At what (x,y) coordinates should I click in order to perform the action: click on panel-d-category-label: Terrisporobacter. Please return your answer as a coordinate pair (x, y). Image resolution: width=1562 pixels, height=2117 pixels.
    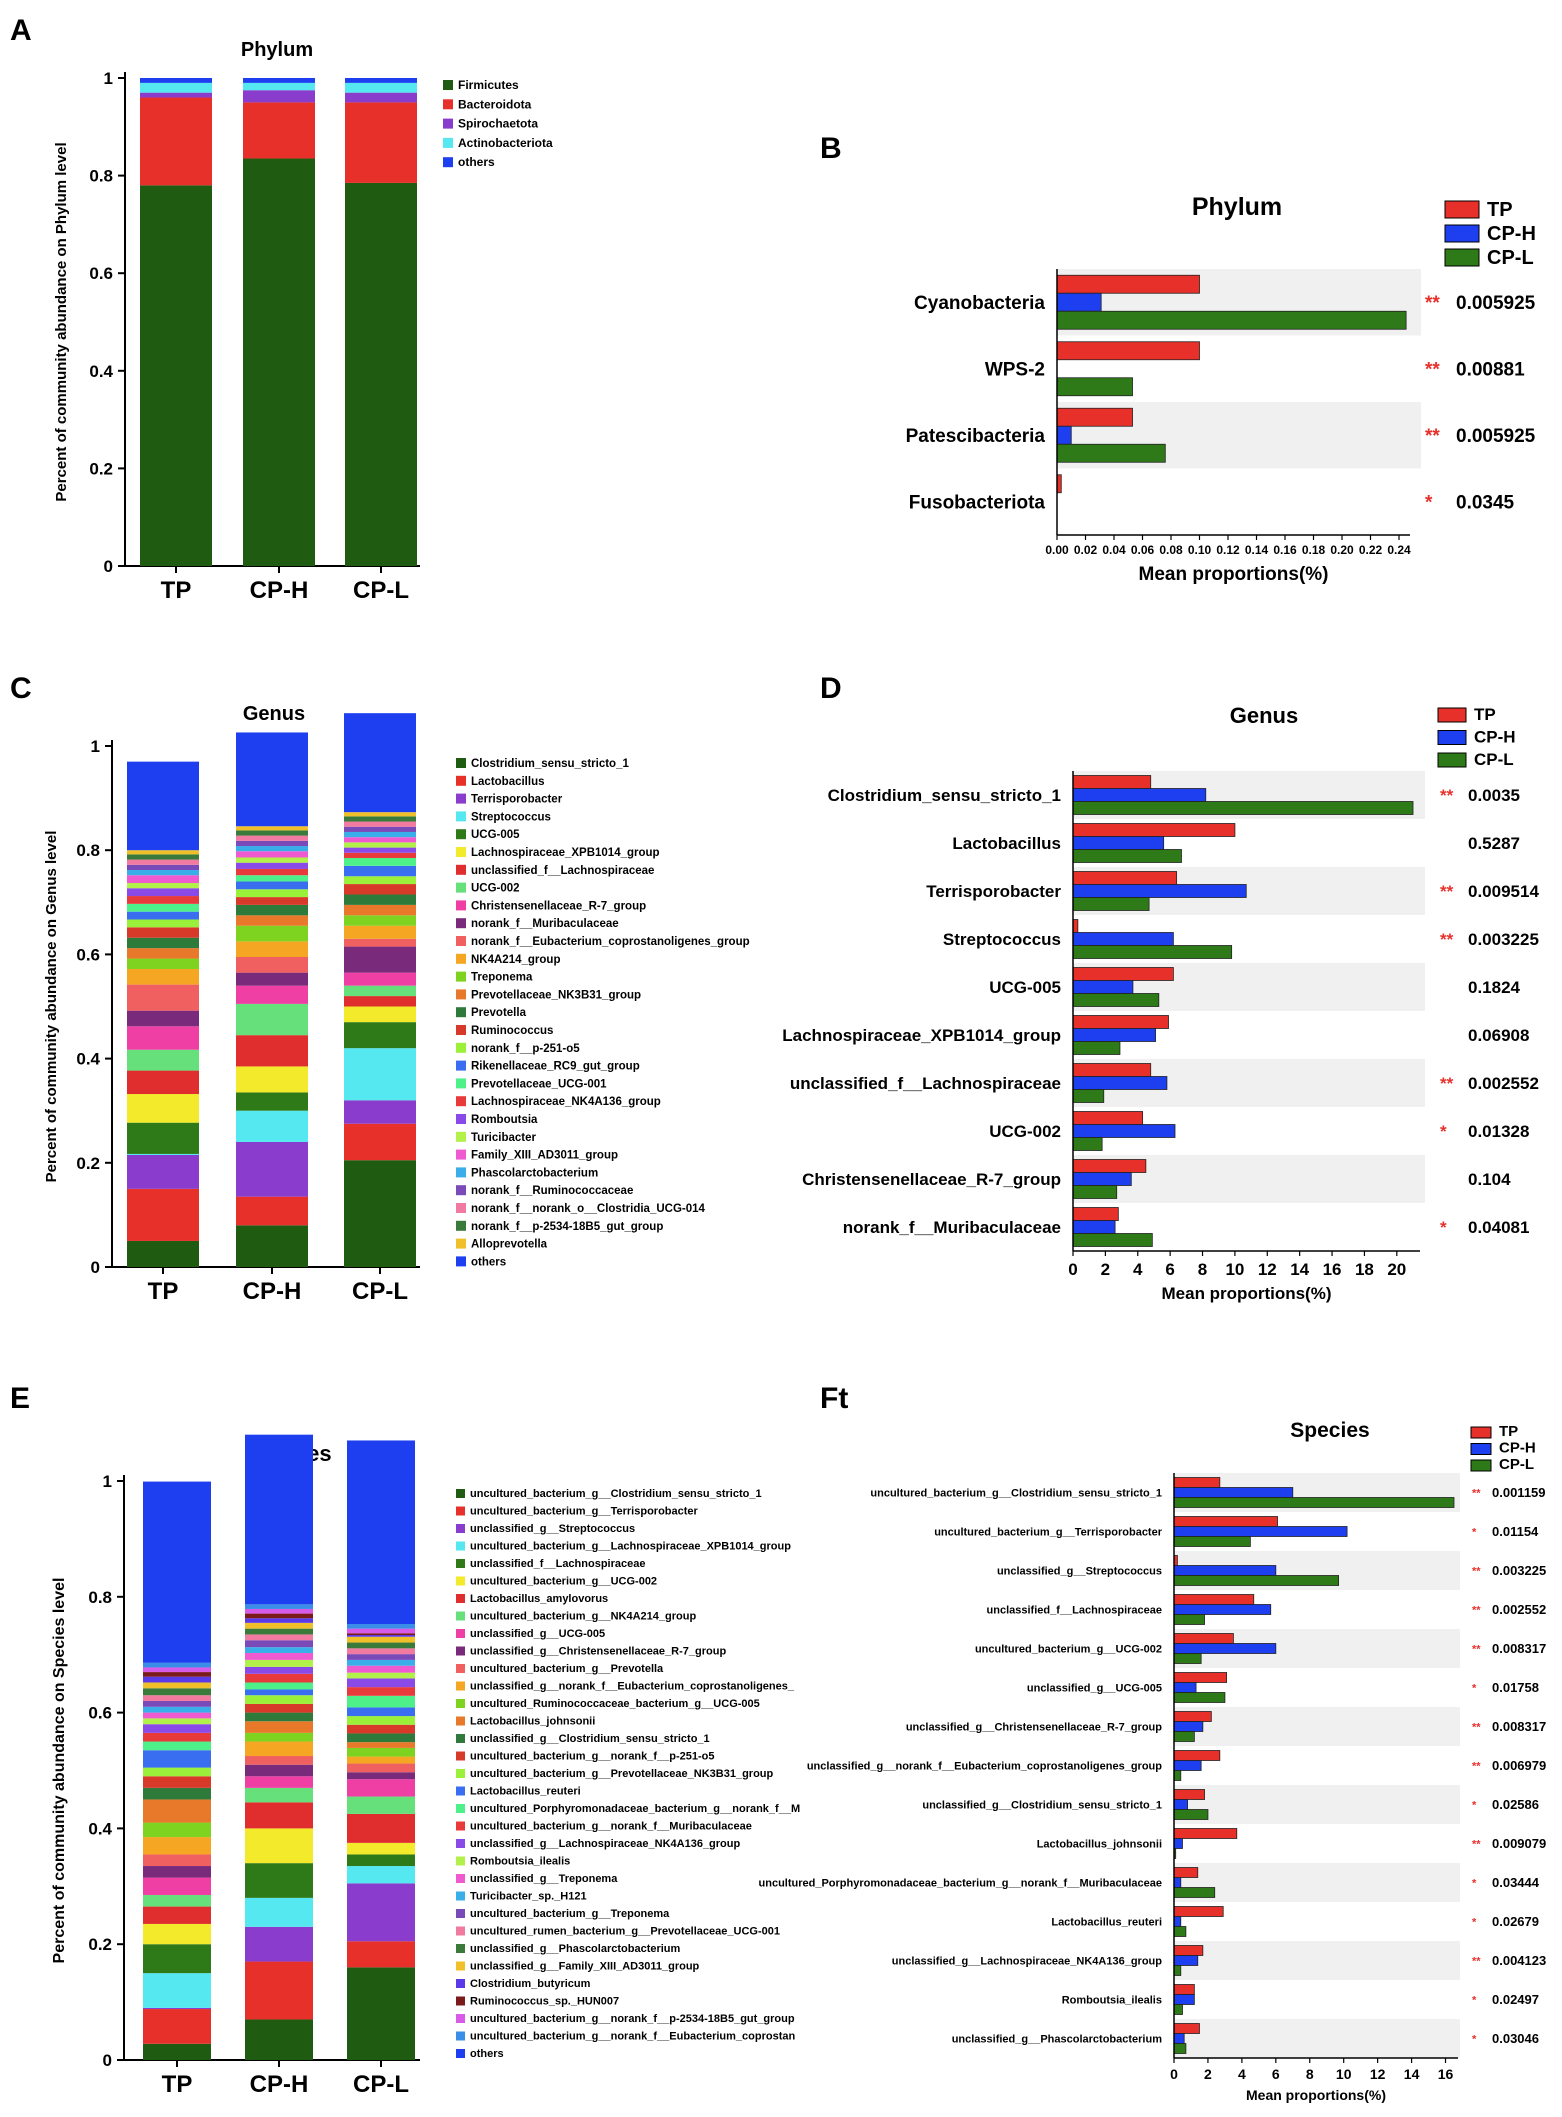
    Looking at the image, I should click on (993, 891).